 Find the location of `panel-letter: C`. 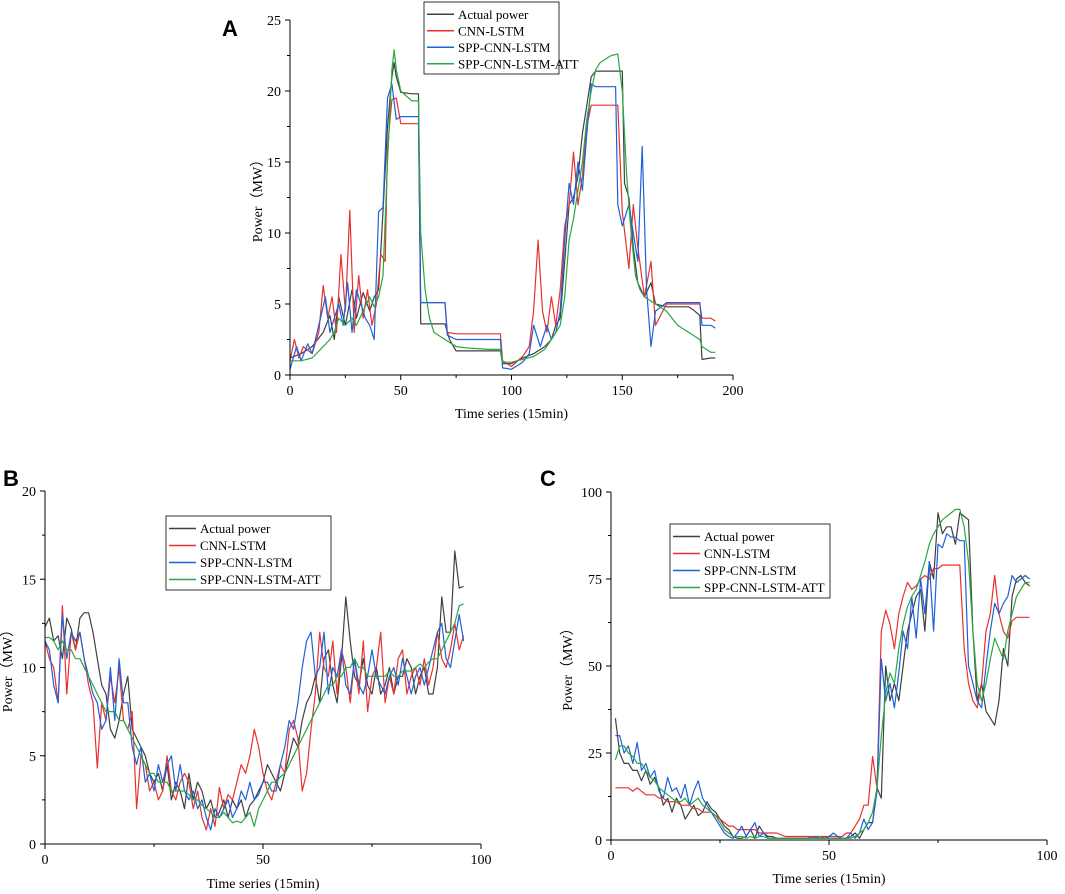

panel-letter: C is located at coordinates (548, 478).